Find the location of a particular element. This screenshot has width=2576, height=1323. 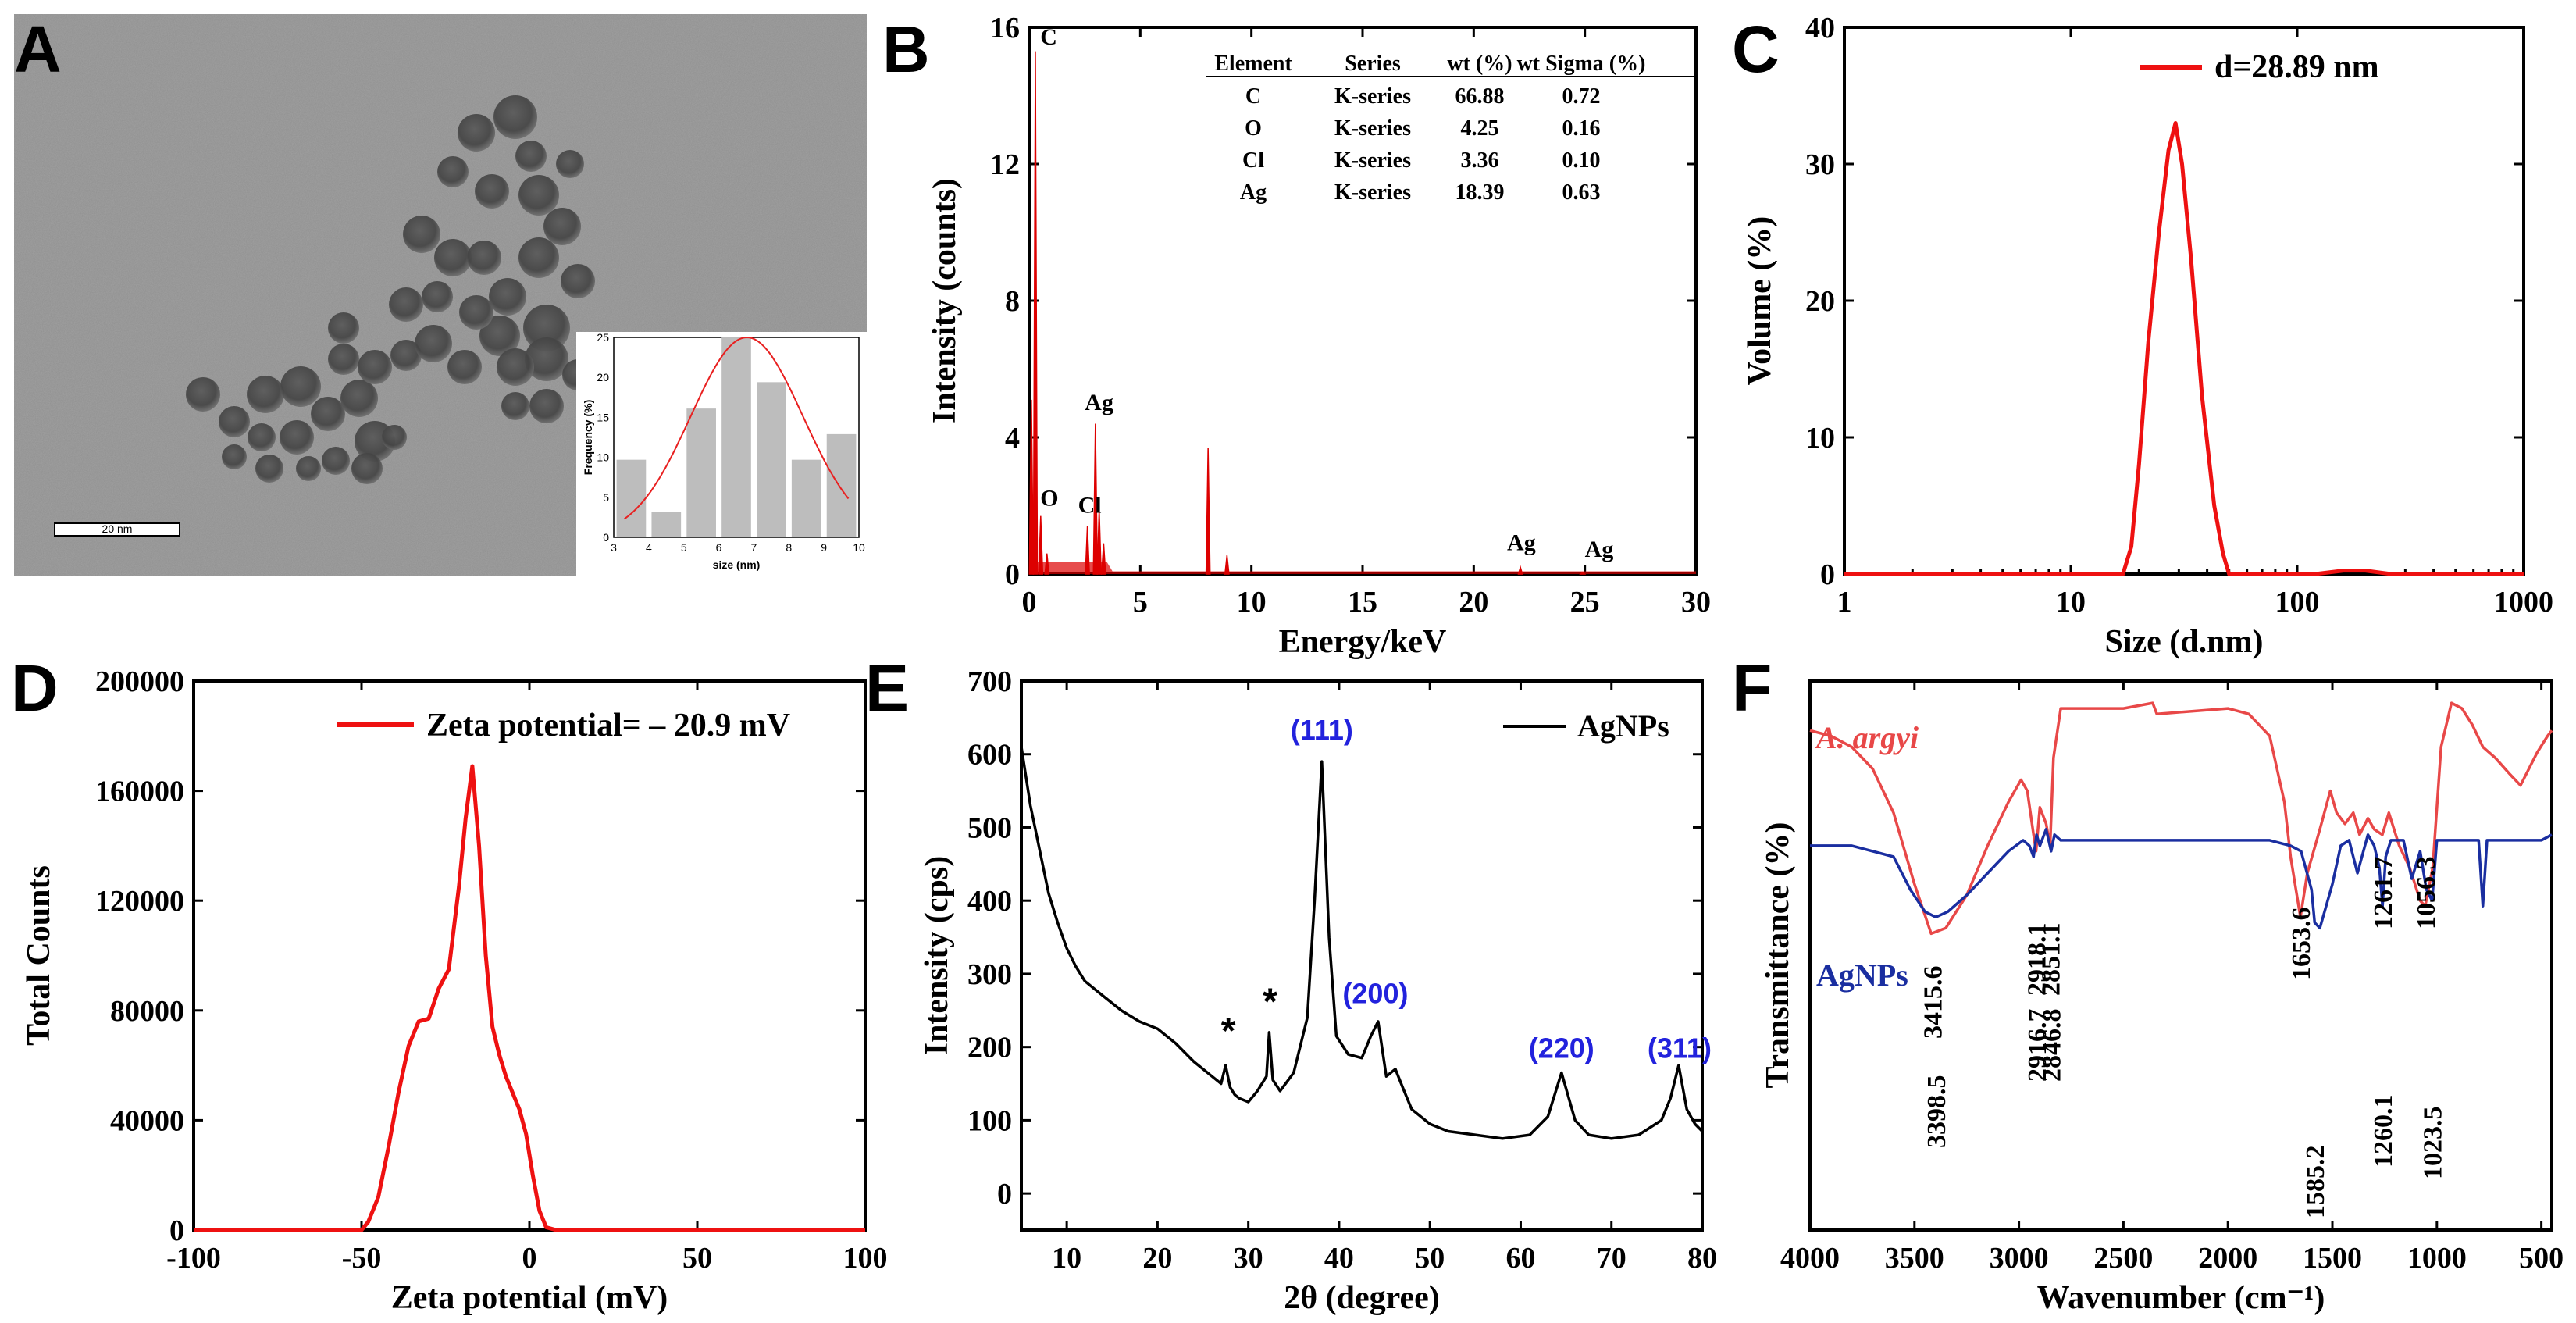

inset-y-tick-label: 25 is located at coordinates (603, 337).